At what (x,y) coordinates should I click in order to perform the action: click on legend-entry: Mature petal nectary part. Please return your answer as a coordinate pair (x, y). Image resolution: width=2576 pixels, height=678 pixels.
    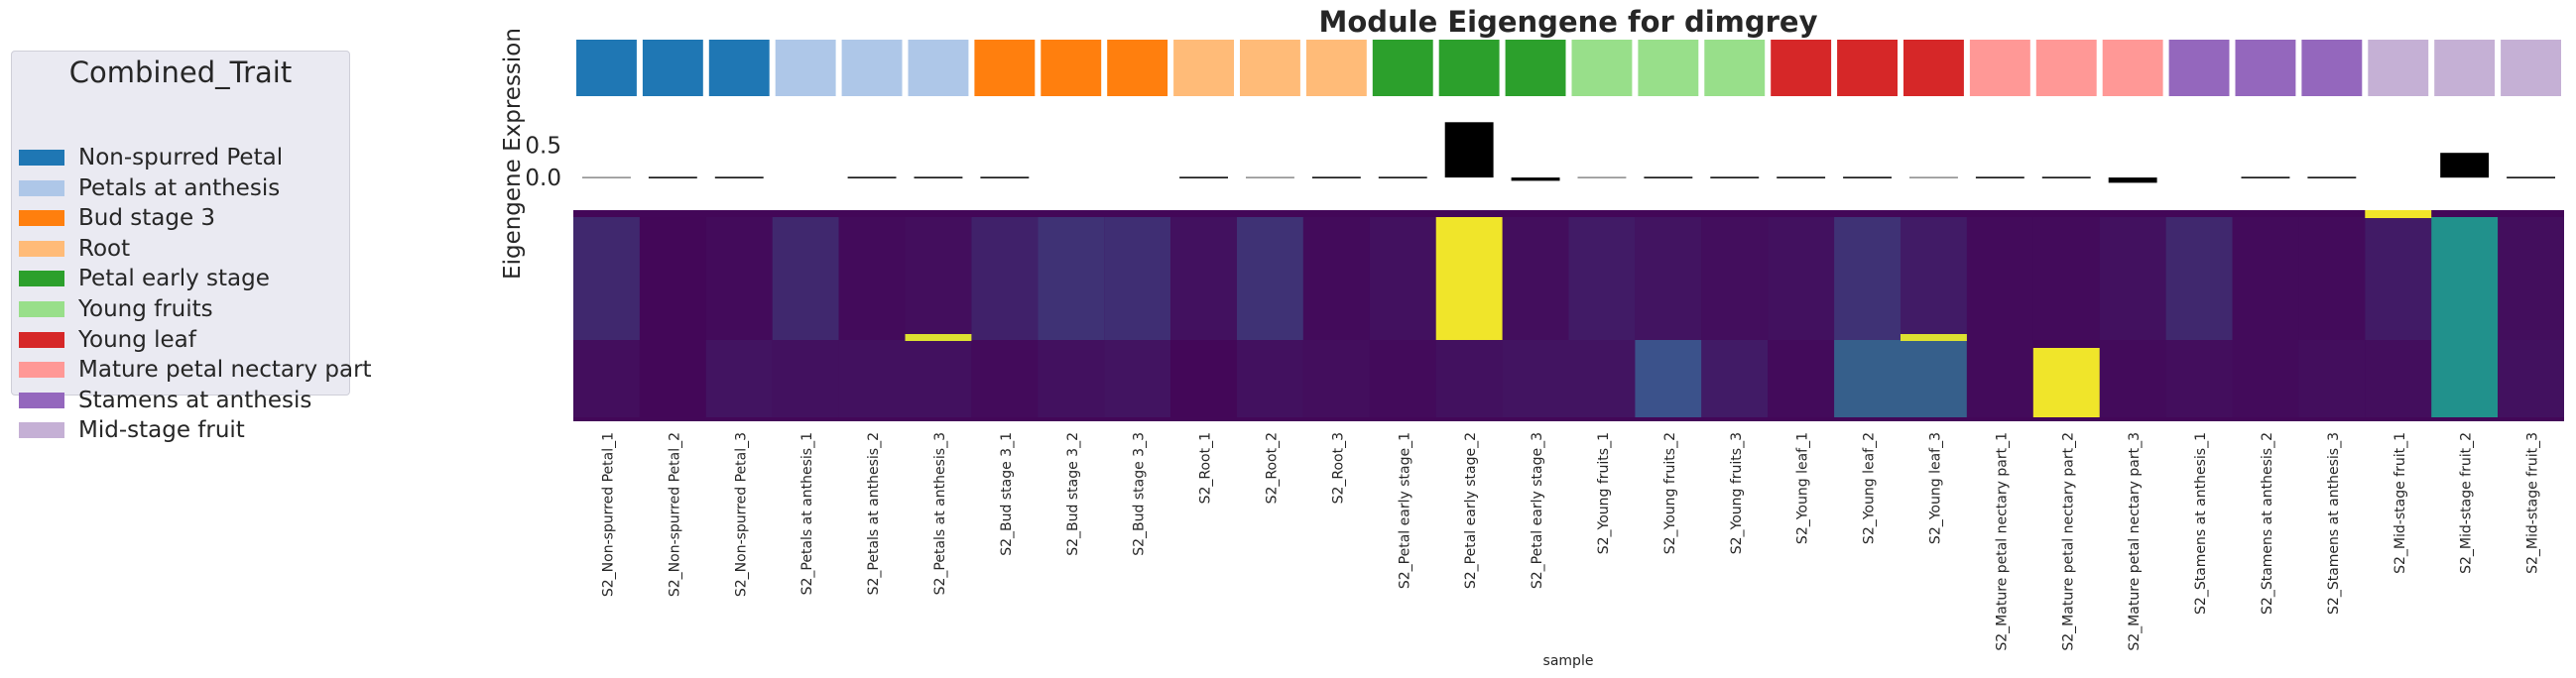
    Looking at the image, I should click on (195, 370).